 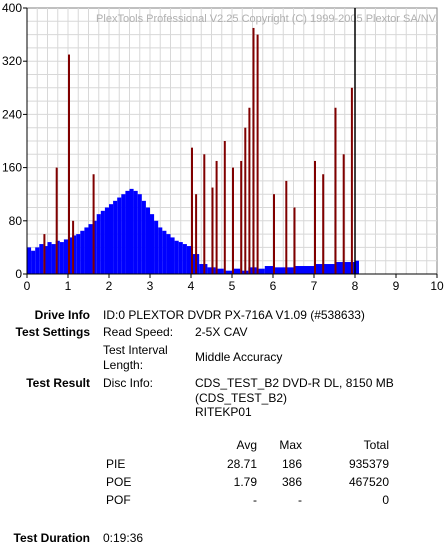 What do you see at coordinates (290, 445) in the screenshot?
I see `stats-header-max: Max` at bounding box center [290, 445].